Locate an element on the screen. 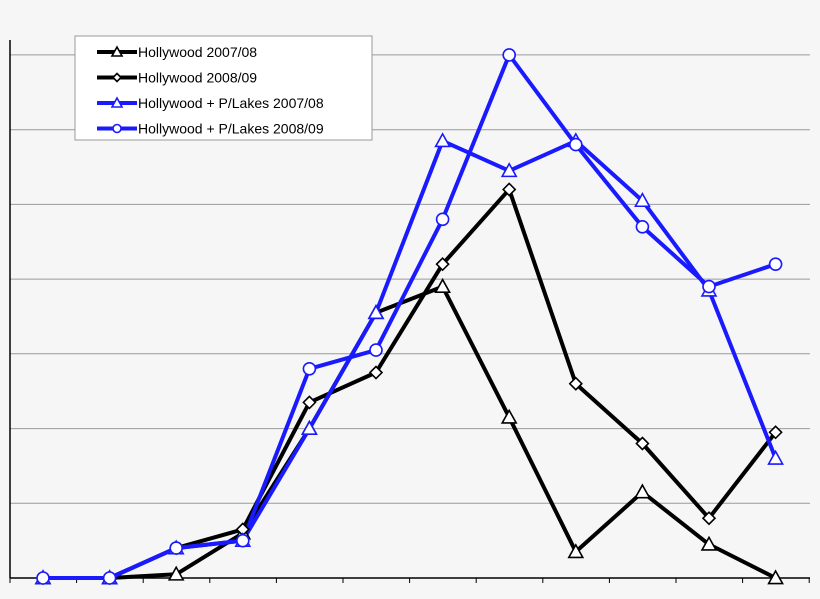 Image resolution: width=820 pixels, height=599 pixels. legend-item-1: Hollywood 2007/08 is located at coordinates (177, 52).